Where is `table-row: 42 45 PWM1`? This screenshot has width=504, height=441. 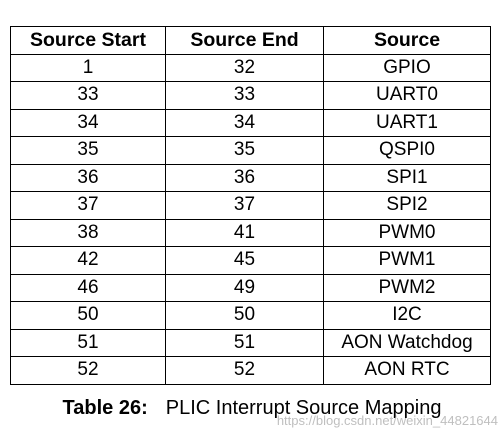 table-row: 42 45 PWM1 is located at coordinates (250, 260).